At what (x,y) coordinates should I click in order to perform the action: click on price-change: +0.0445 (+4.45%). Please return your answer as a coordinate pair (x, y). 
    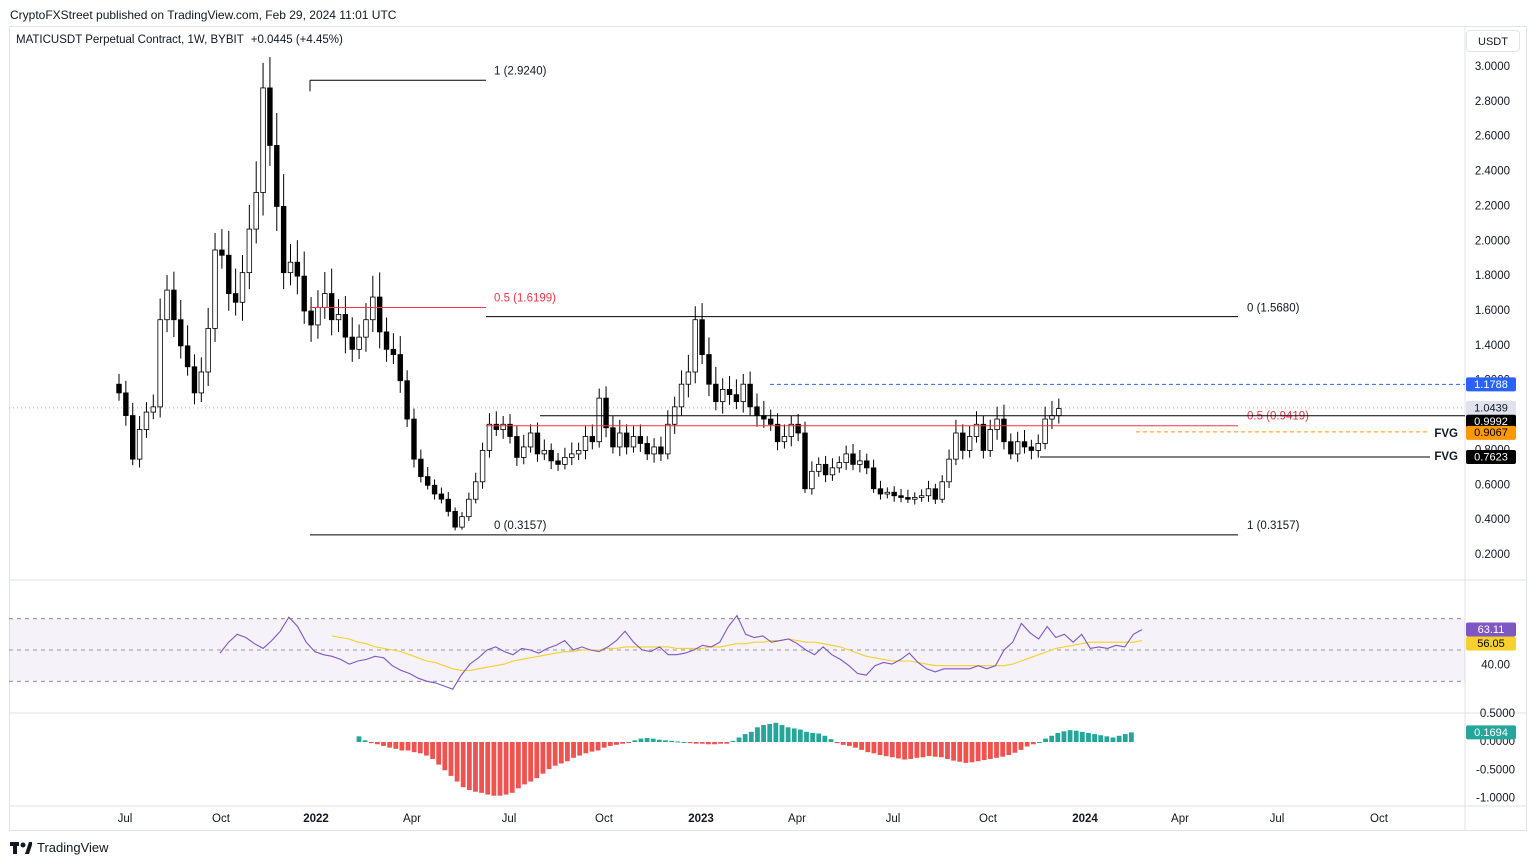
    Looking at the image, I should click on (296, 40).